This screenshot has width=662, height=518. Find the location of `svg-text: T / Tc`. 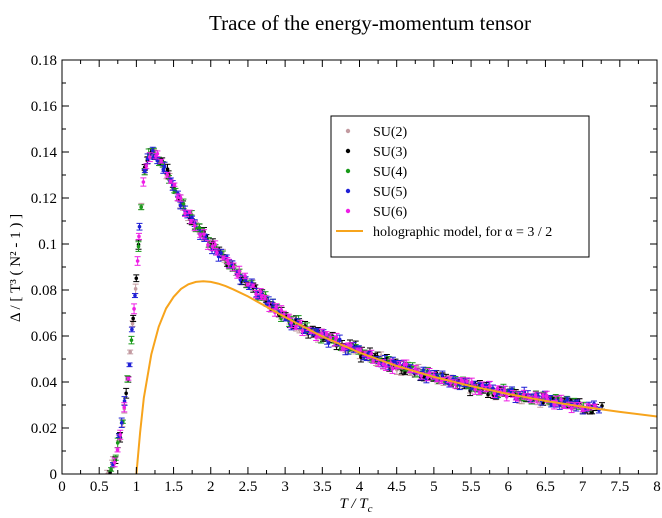

svg-text: T / Tc is located at coordinates (356, 505).